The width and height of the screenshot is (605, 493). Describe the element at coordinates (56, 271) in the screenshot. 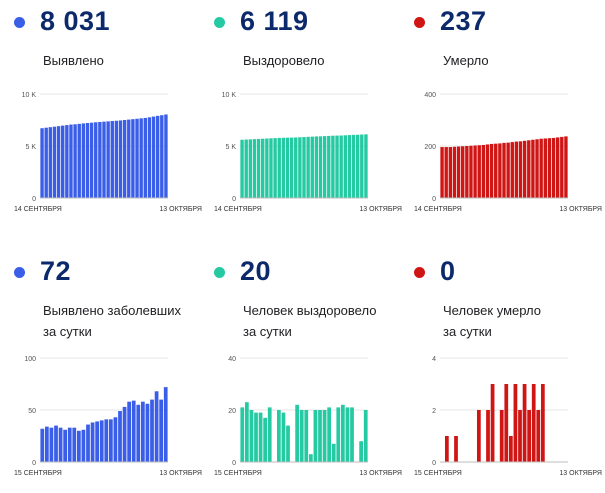

I see `detected-daily-total: 72` at that location.